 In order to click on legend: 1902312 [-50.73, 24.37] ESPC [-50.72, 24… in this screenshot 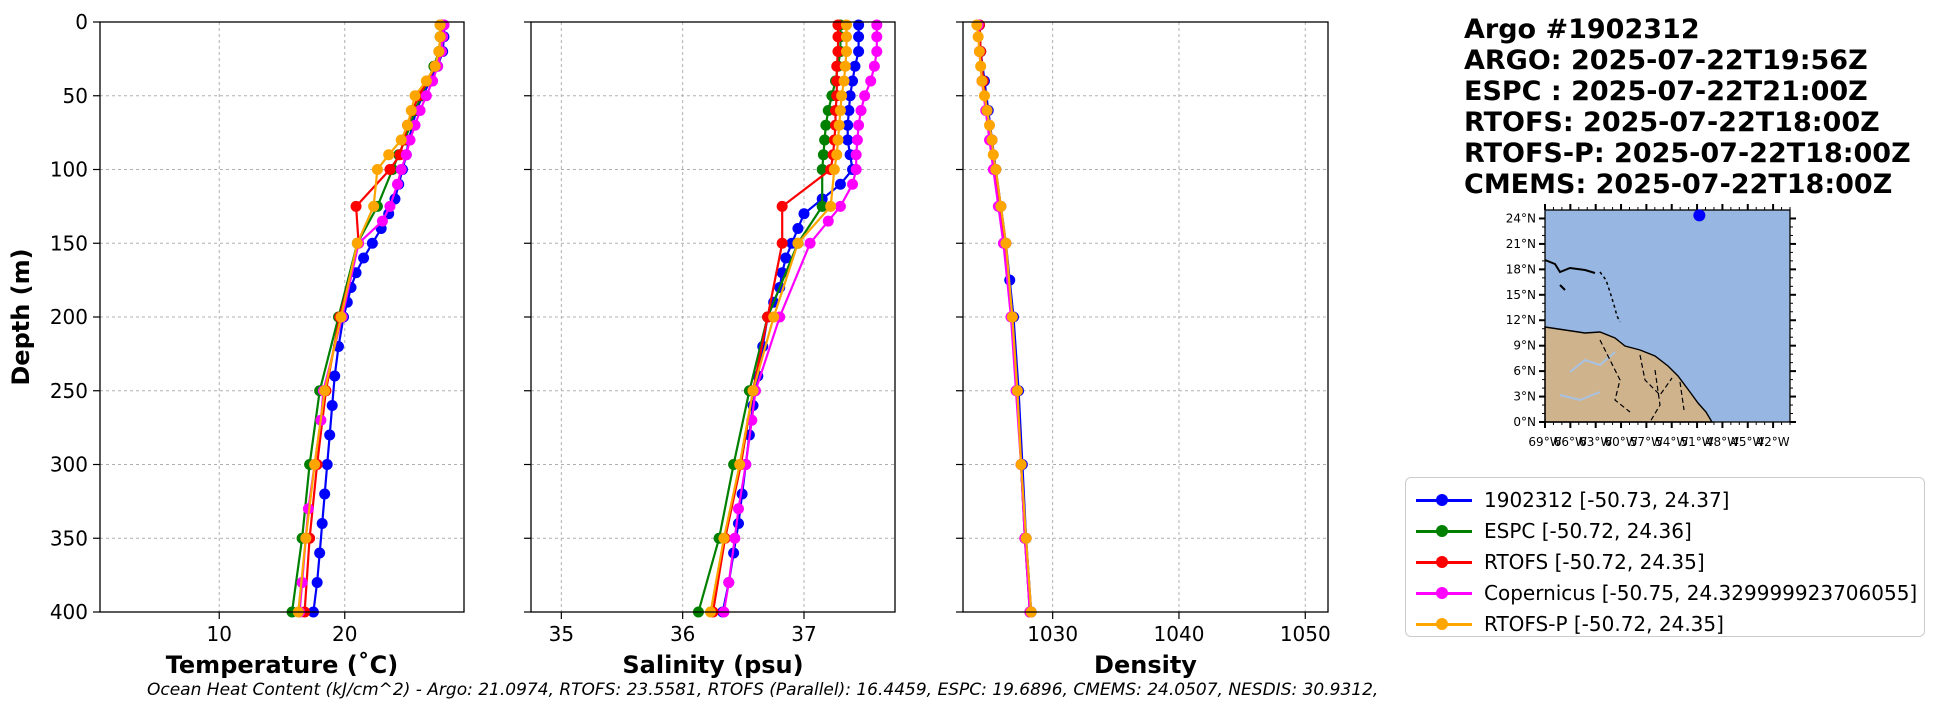, I will do `click(1665, 557)`.